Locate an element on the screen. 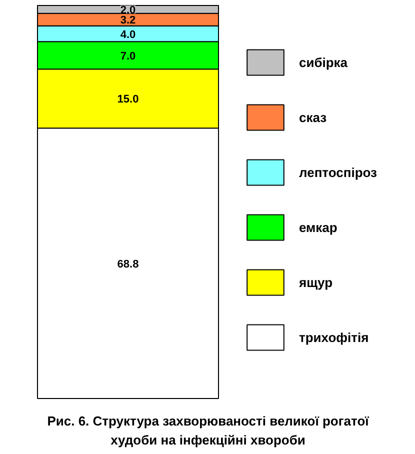 The height and width of the screenshot is (454, 415). legend-label: сибірка is located at coordinates (323, 62).